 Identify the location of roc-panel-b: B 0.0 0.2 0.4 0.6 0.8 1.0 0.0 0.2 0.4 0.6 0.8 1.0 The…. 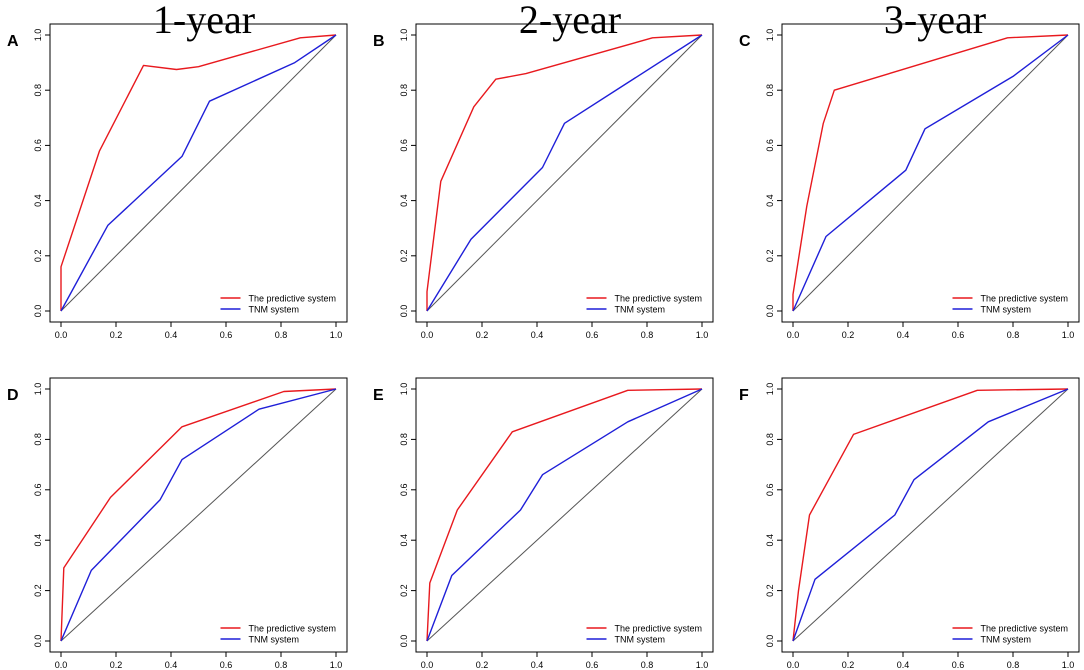
(543, 181).